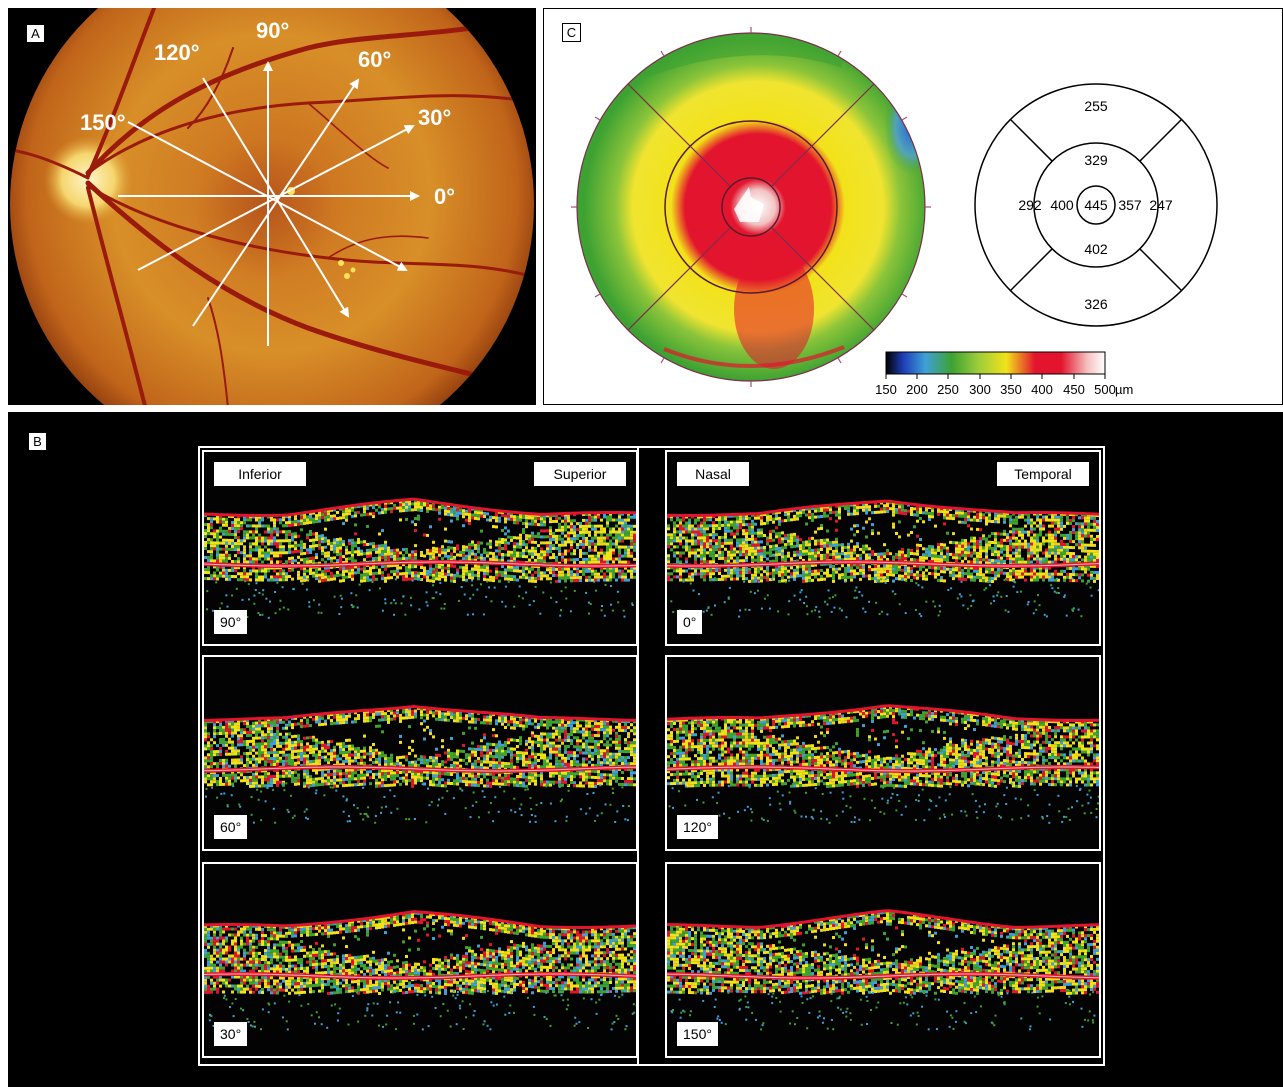 Image resolution: width=1283 pixels, height=1087 pixels. What do you see at coordinates (269, 203) in the screenshot?
I see `scan-direction-arrows` at bounding box center [269, 203].